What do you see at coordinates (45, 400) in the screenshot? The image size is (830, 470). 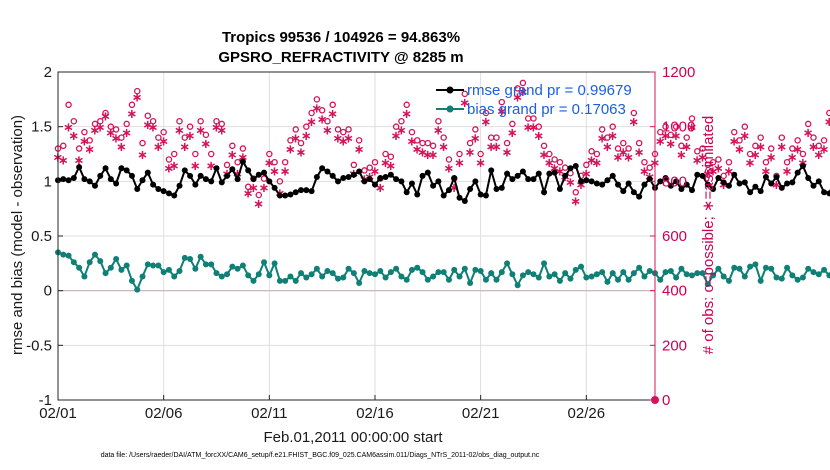 I see `y-tick-label-left: -1` at bounding box center [45, 400].